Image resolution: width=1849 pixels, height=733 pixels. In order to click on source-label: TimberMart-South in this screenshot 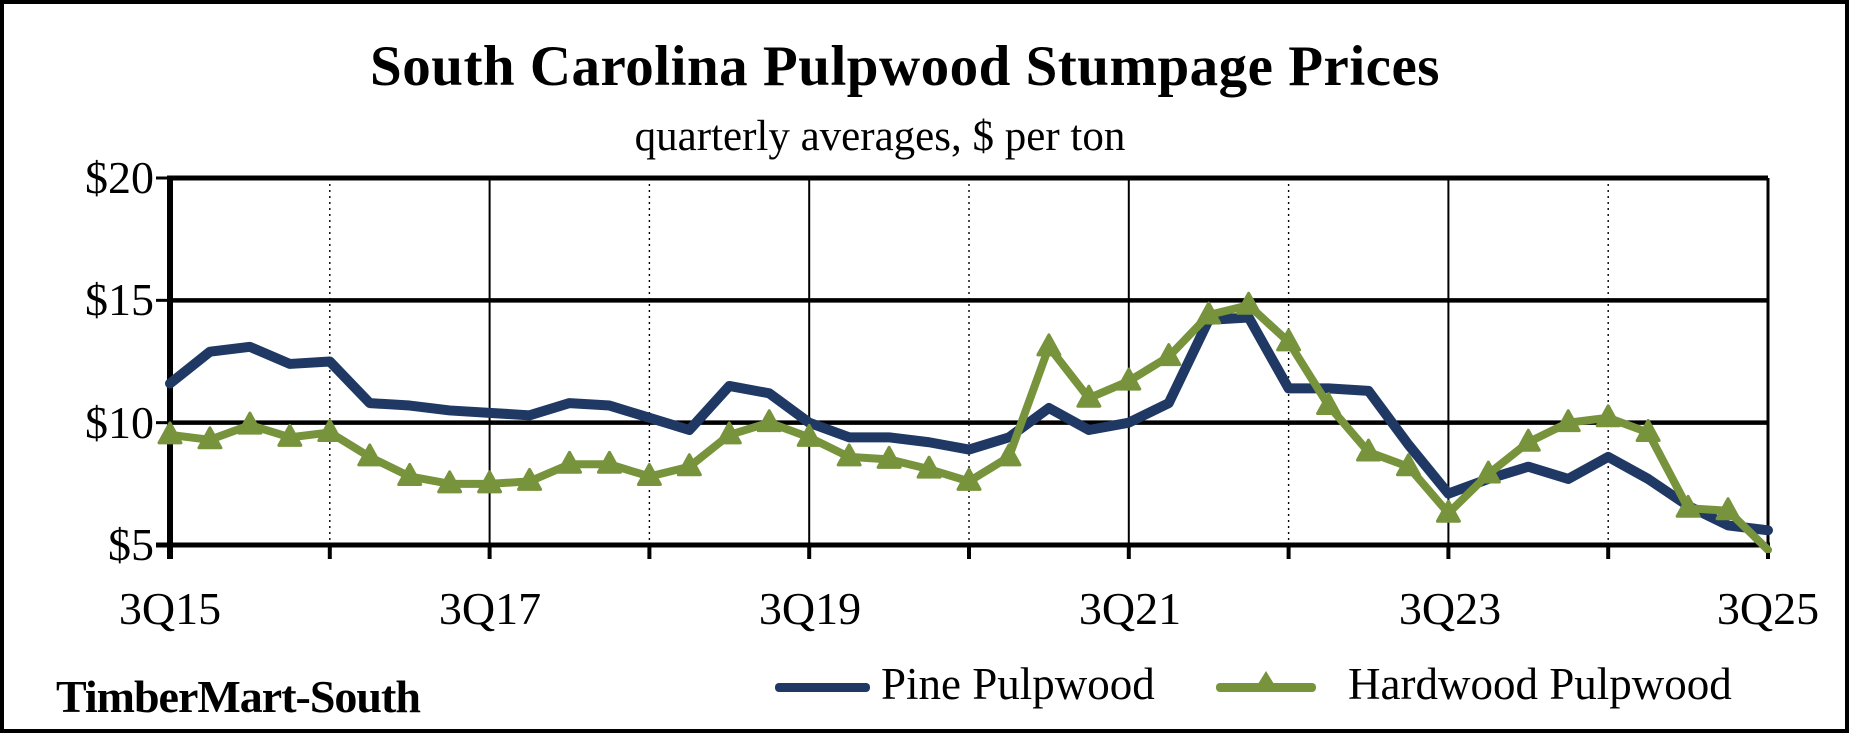, I will do `click(238, 696)`.